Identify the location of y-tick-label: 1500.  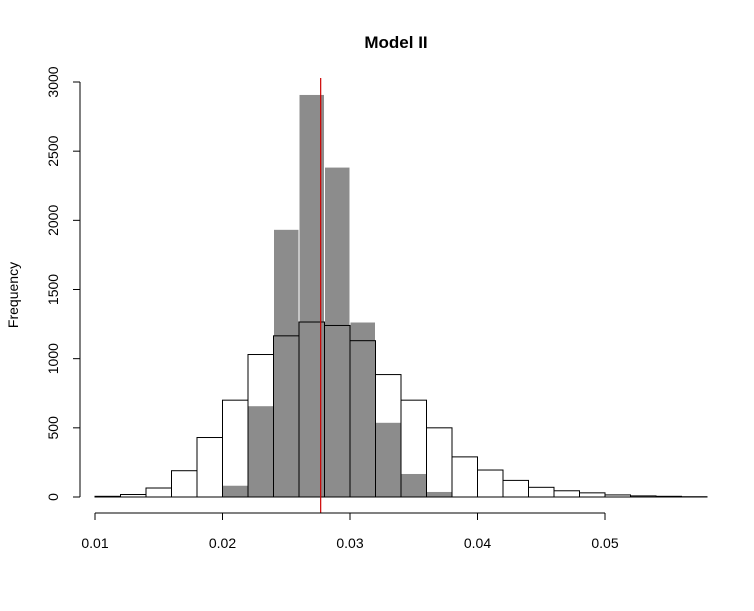
(53, 289).